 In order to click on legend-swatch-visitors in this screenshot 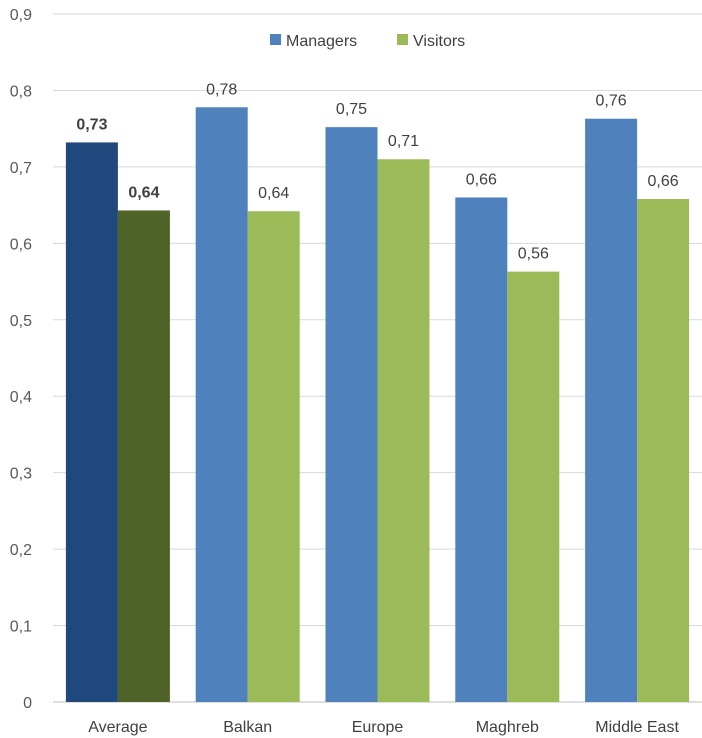, I will do `click(402, 39)`.